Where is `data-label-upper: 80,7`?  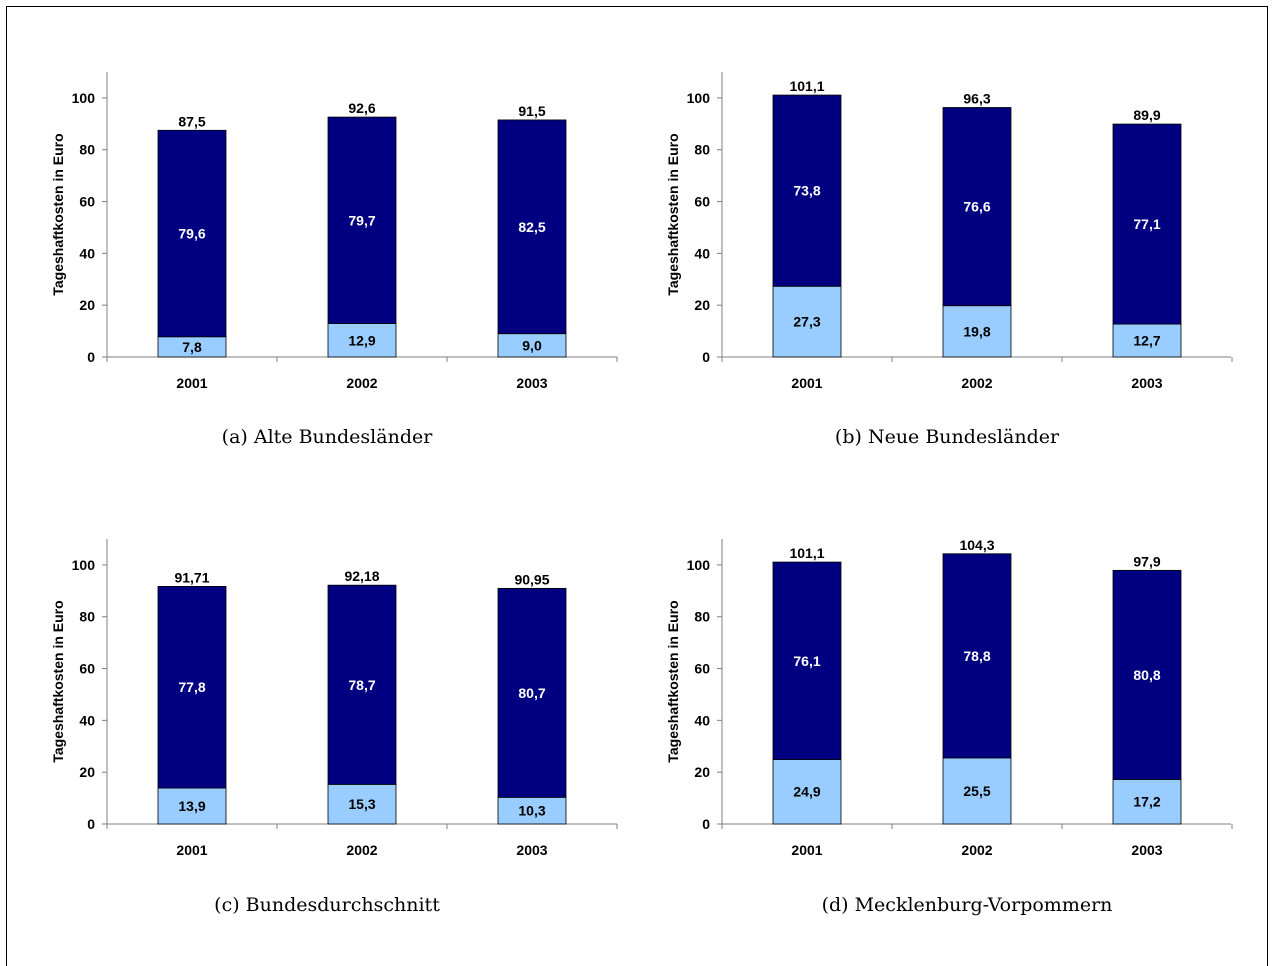 data-label-upper: 80,7 is located at coordinates (531, 693).